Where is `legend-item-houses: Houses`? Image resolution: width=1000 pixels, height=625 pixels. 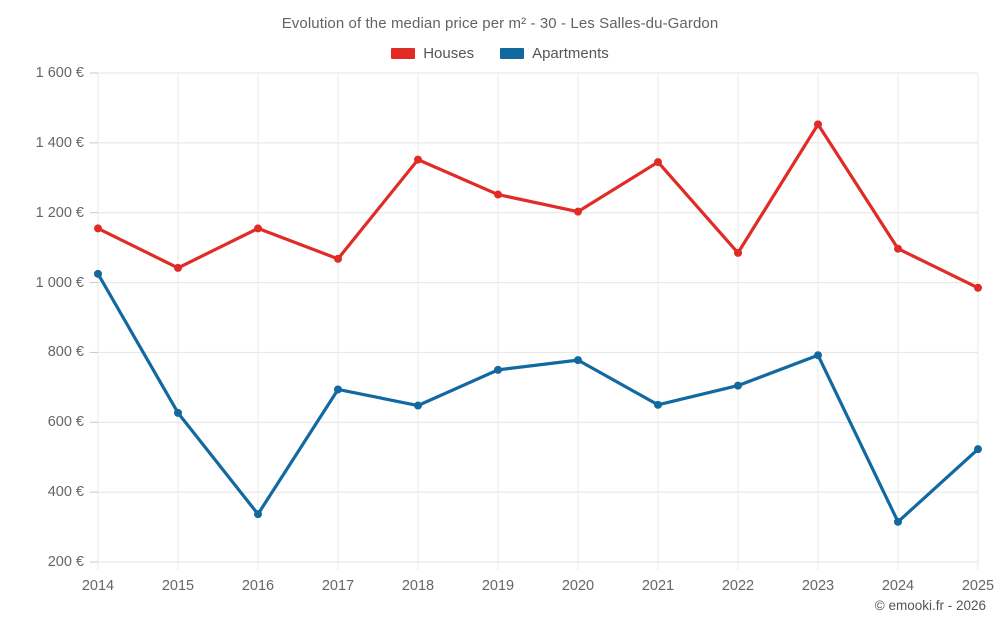
legend-item-houses: Houses is located at coordinates (432, 53).